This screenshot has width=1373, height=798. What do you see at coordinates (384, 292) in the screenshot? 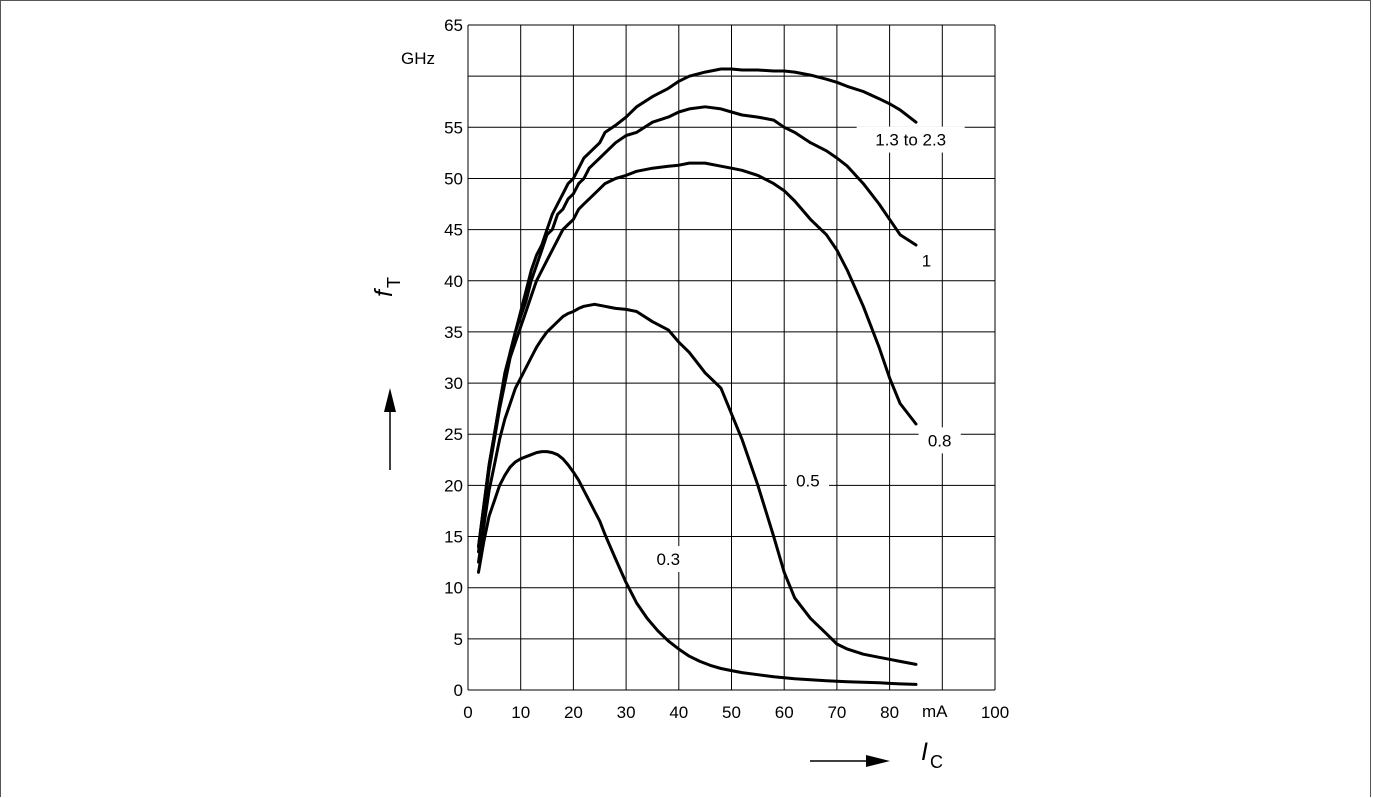
I see `y-axis-symbol: f` at bounding box center [384, 292].